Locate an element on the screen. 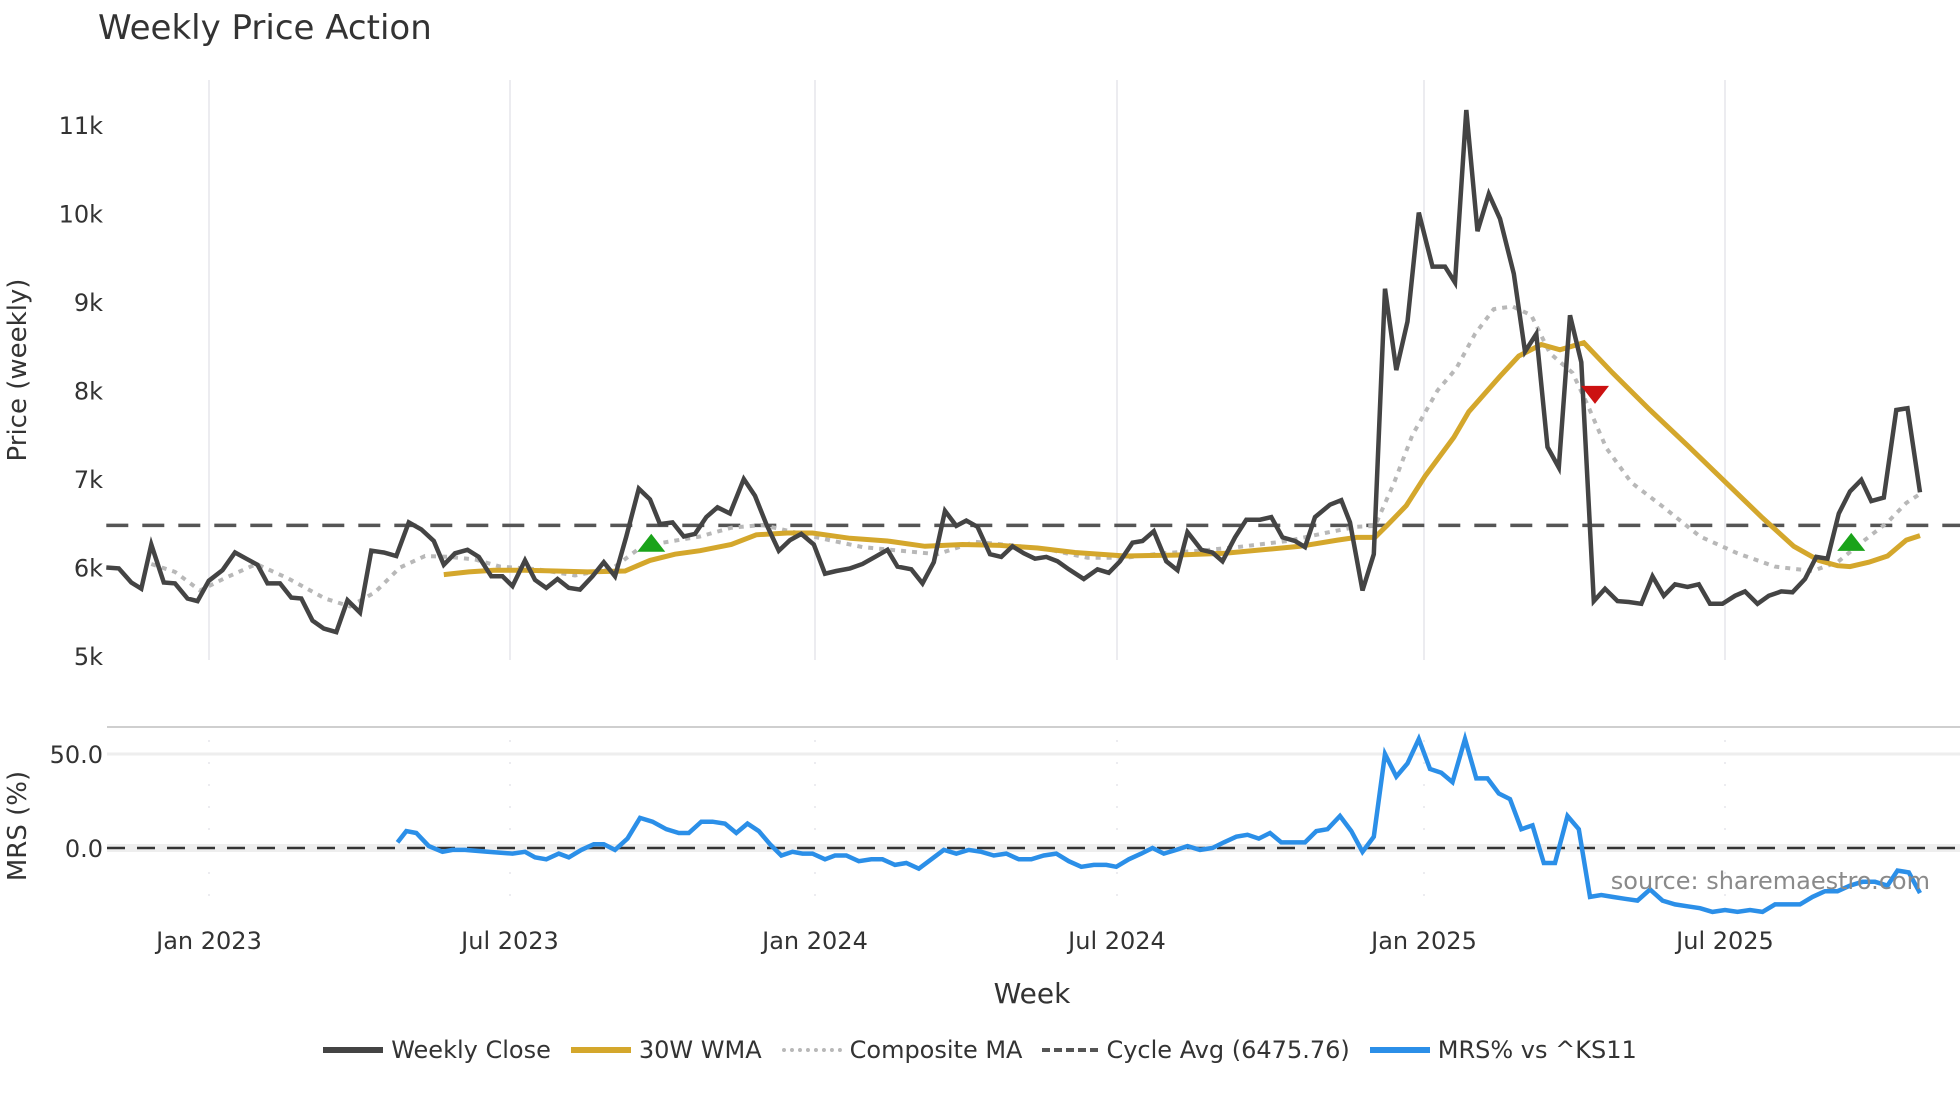 The width and height of the screenshot is (1960, 1102). y-tick-label: 8k is located at coordinates (88, 392).